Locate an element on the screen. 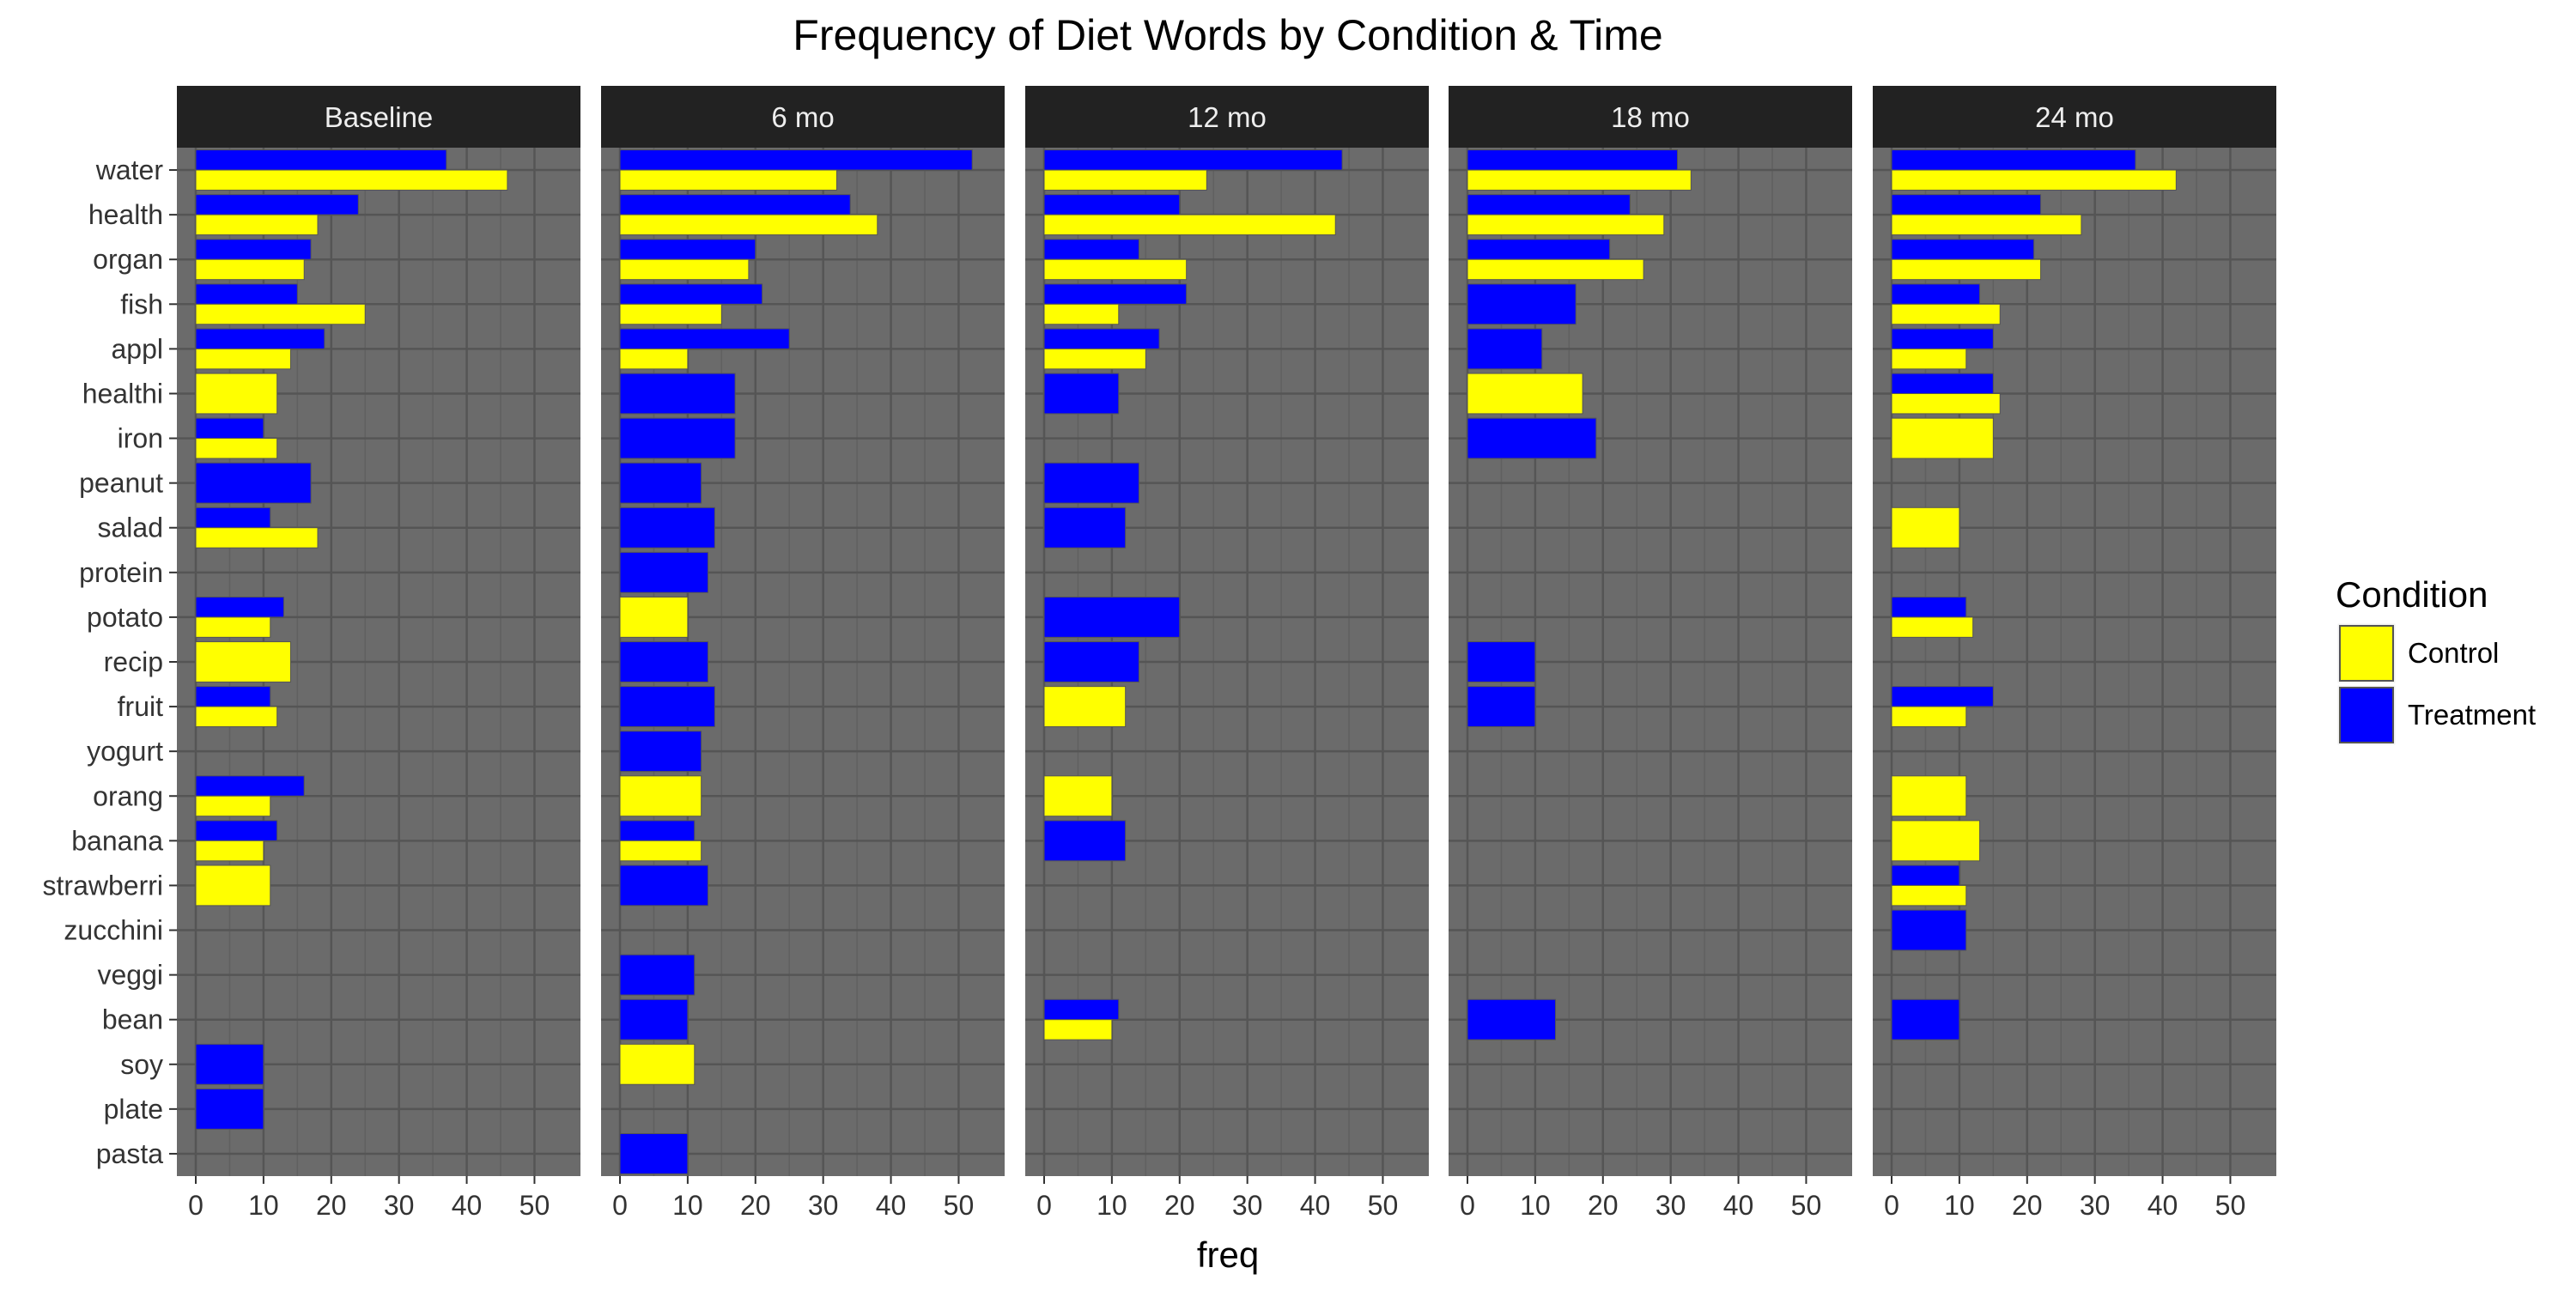  y-tick-label: plate is located at coordinates (133, 1109).